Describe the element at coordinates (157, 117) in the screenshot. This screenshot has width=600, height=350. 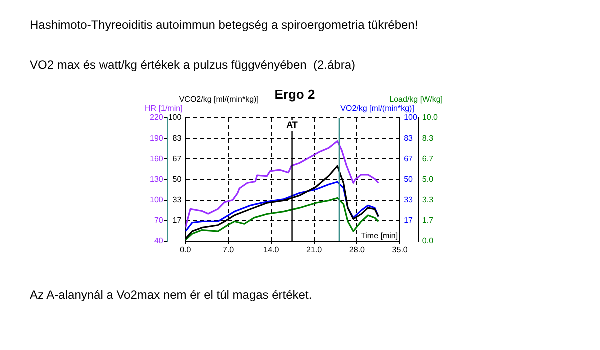
I see `y-tick-label: 220` at that location.